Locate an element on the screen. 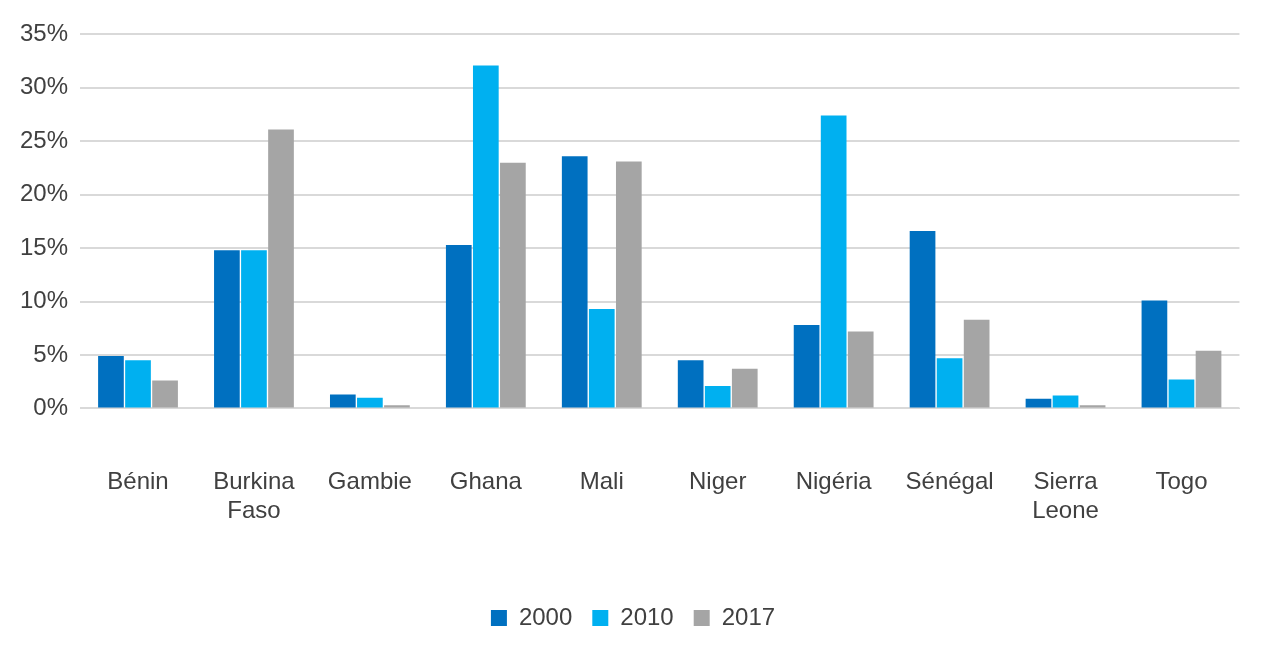 Image resolution: width=1276 pixels, height=648 pixels. y-tick-label: 30% is located at coordinates (44, 86).